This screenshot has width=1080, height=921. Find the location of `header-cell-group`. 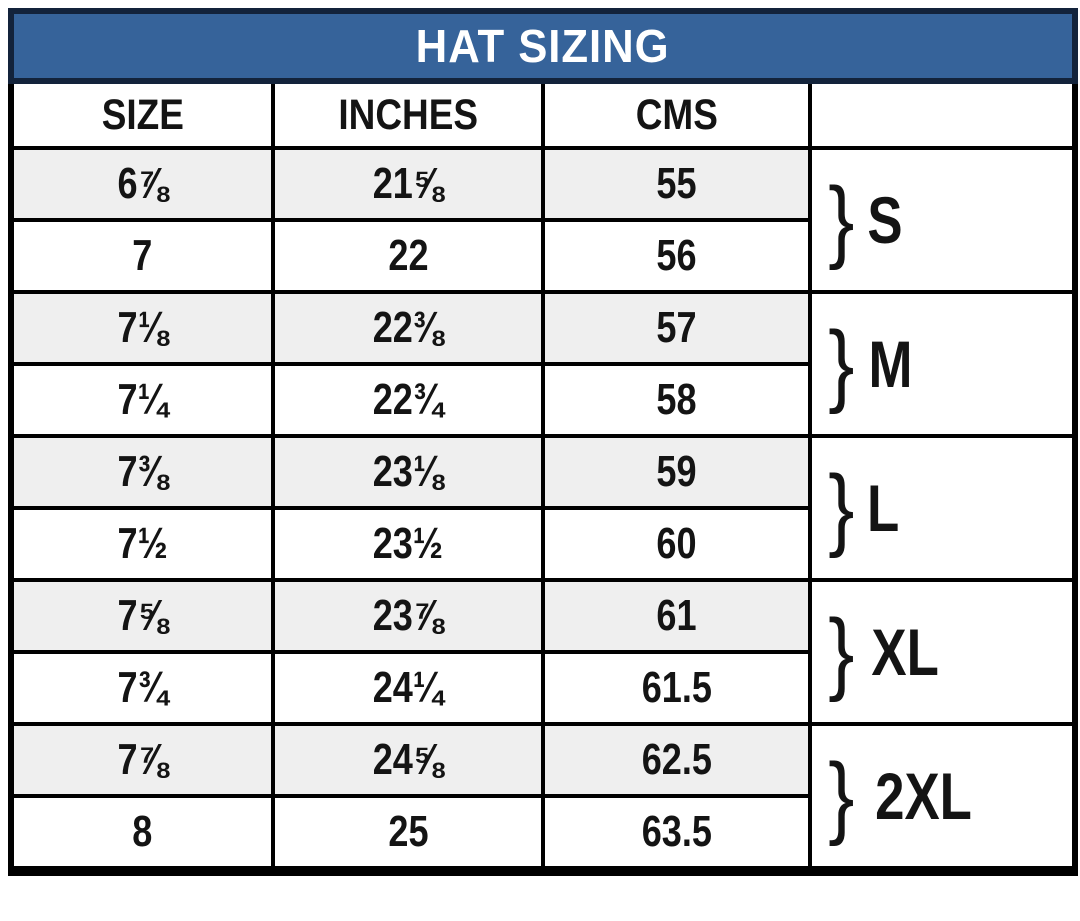

header-cell-group is located at coordinates (942, 114).